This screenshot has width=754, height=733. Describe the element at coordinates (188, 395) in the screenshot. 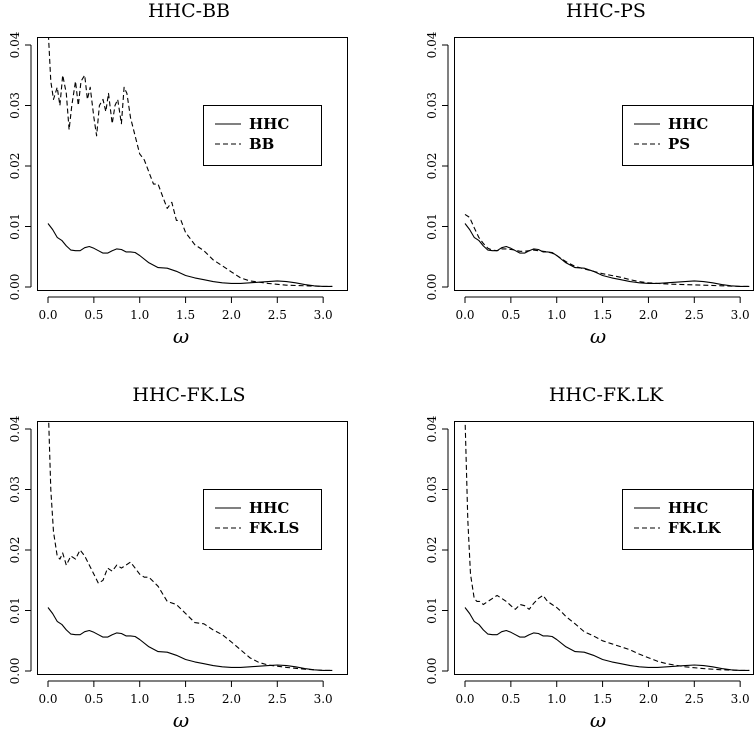

I see `chart-title: HHC-FK.LS` at that location.